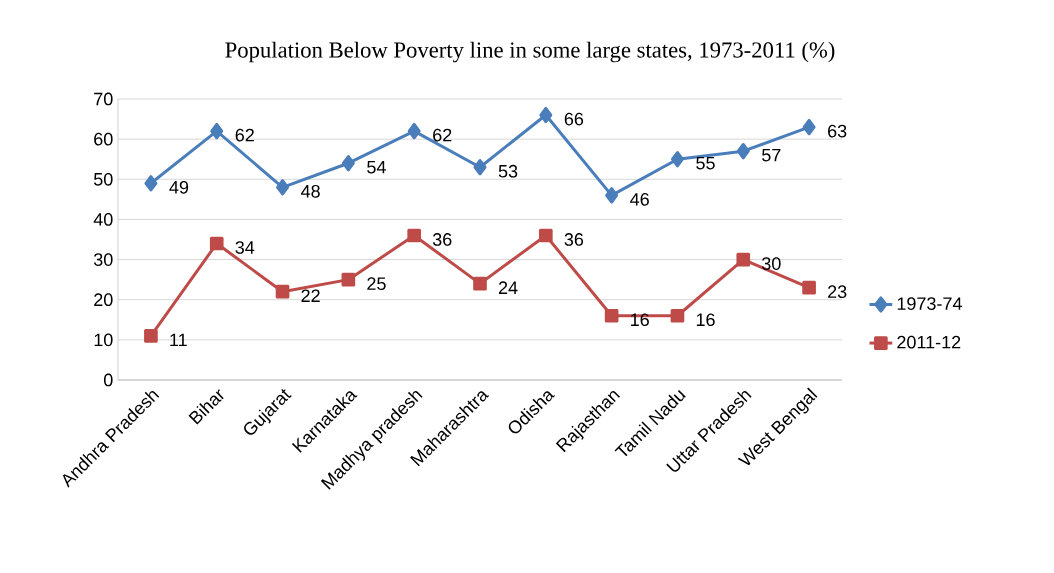 This screenshot has height=573, width=1054. Describe the element at coordinates (929, 303) in the screenshot. I see `legend-label: 1973-74` at that location.